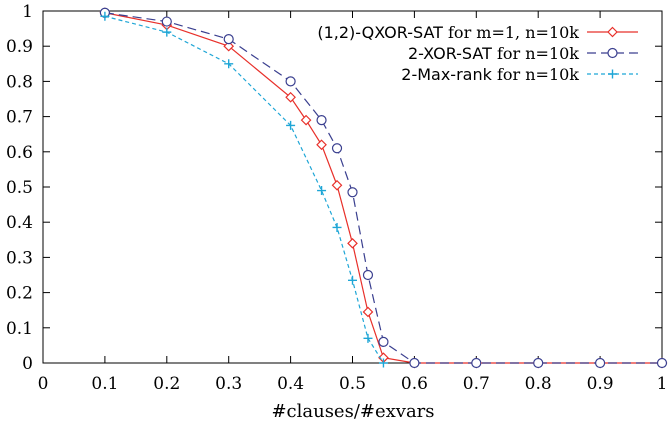 The height and width of the screenshot is (426, 668). Describe the element at coordinates (600, 384) in the screenshot. I see `x-tick-label: 0.9` at that location.